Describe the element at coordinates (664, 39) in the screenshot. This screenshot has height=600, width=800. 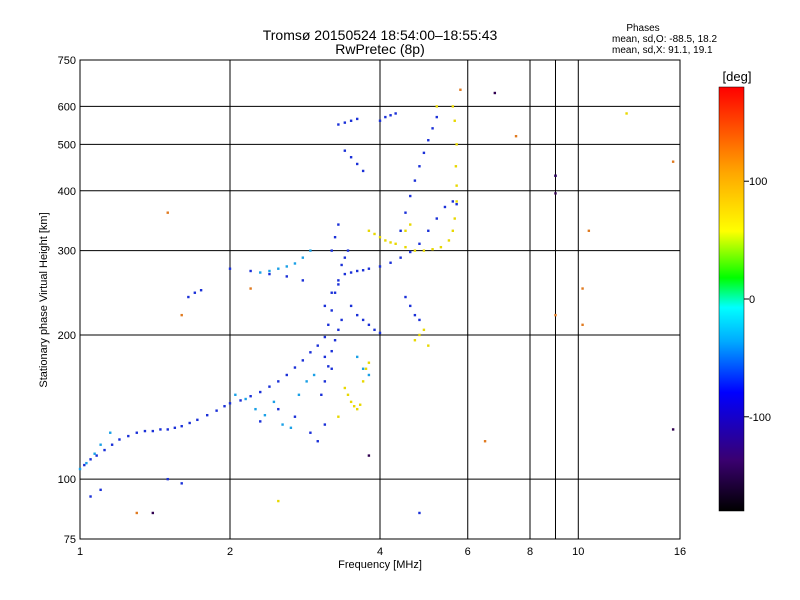
I see `phase-box-o: mean, sd,O: -88.5, 18.2` at that location.